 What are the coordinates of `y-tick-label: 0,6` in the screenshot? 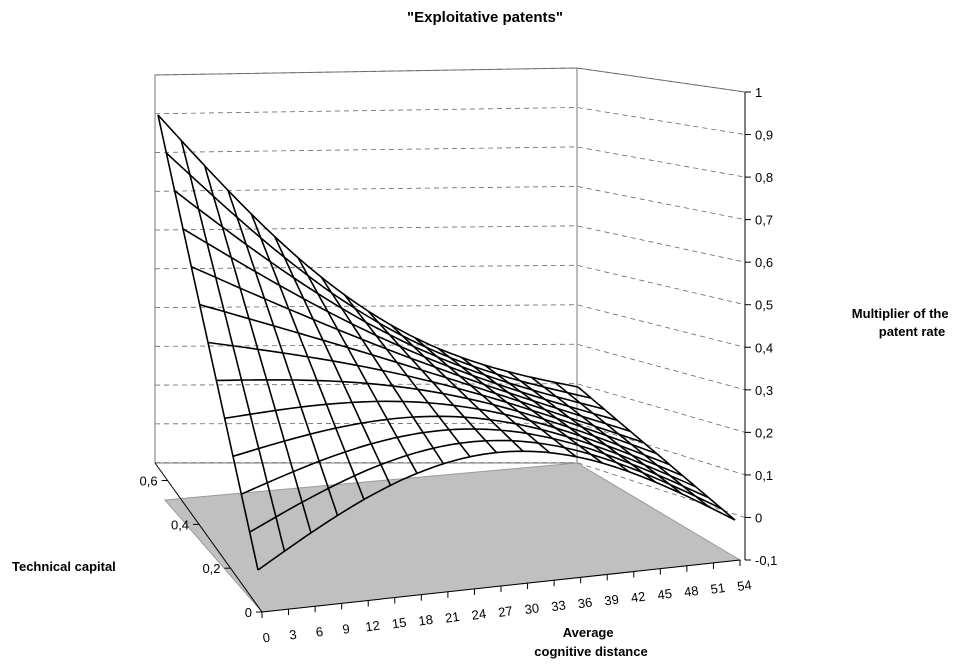 It's located at (149, 481).